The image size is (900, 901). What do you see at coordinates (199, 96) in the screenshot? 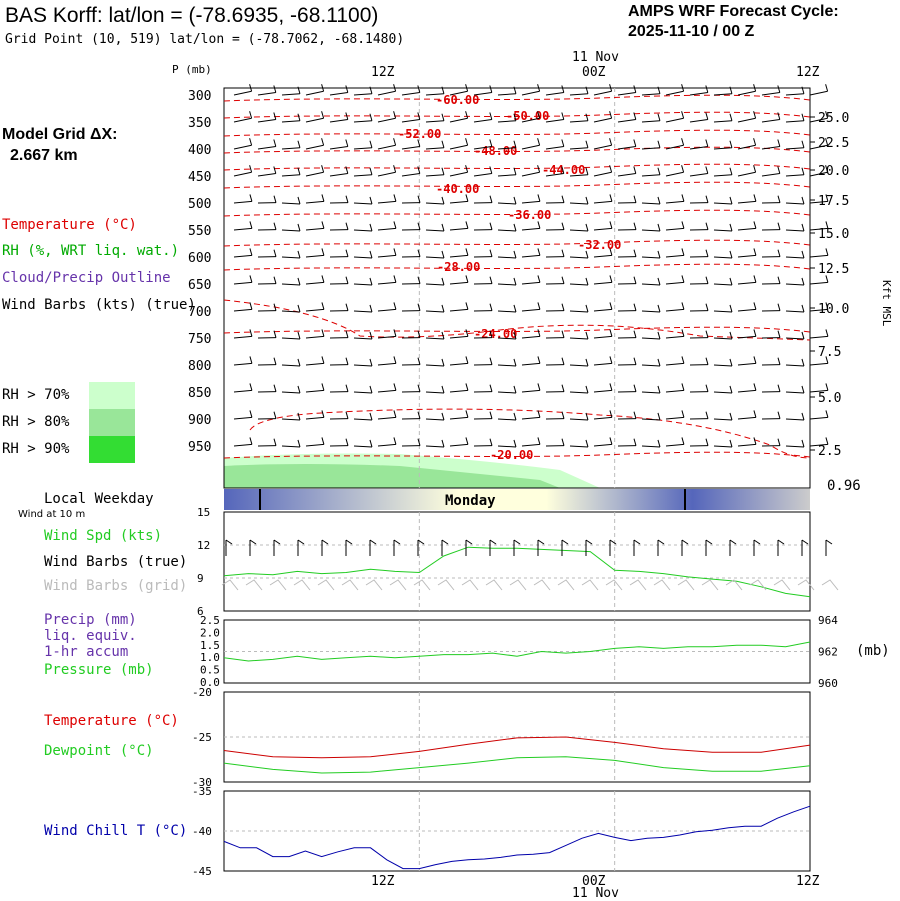
I see `pressure-tick-label: 300` at bounding box center [199, 96].